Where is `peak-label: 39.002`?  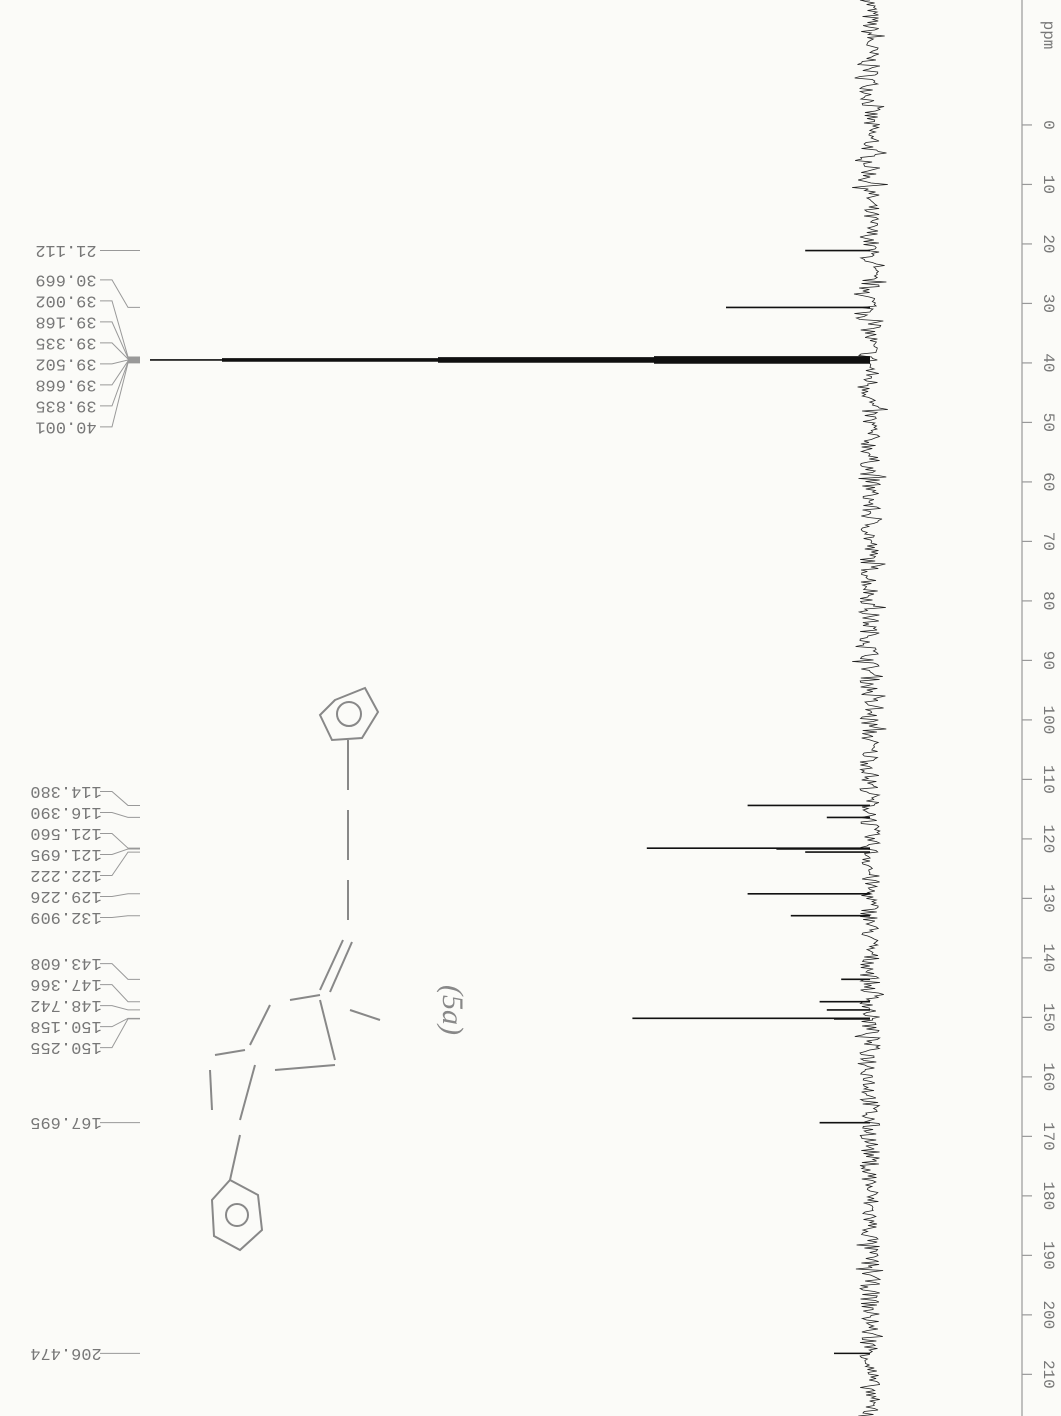 peak-label: 39.002 is located at coordinates (65, 299).